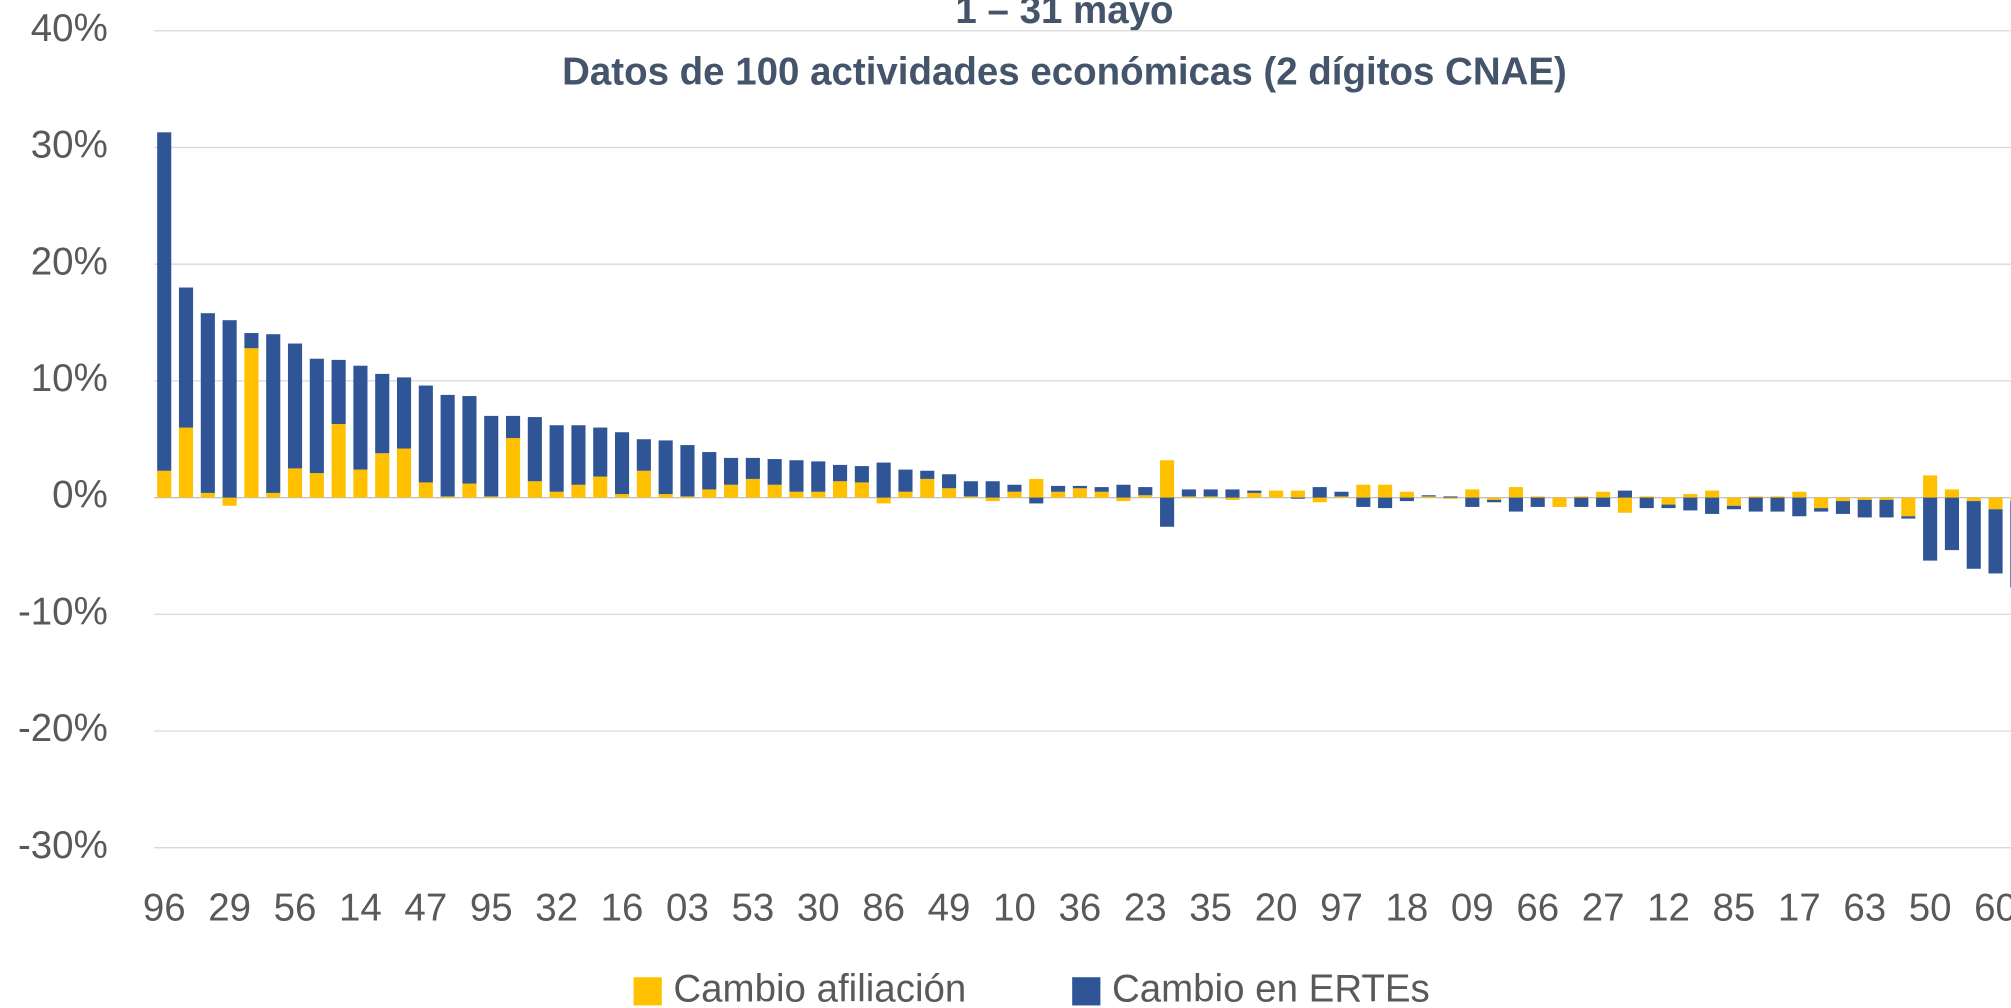 The image size is (2011, 1008). Describe the element at coordinates (687, 908) in the screenshot. I see `x-tick-label: 03` at that location.